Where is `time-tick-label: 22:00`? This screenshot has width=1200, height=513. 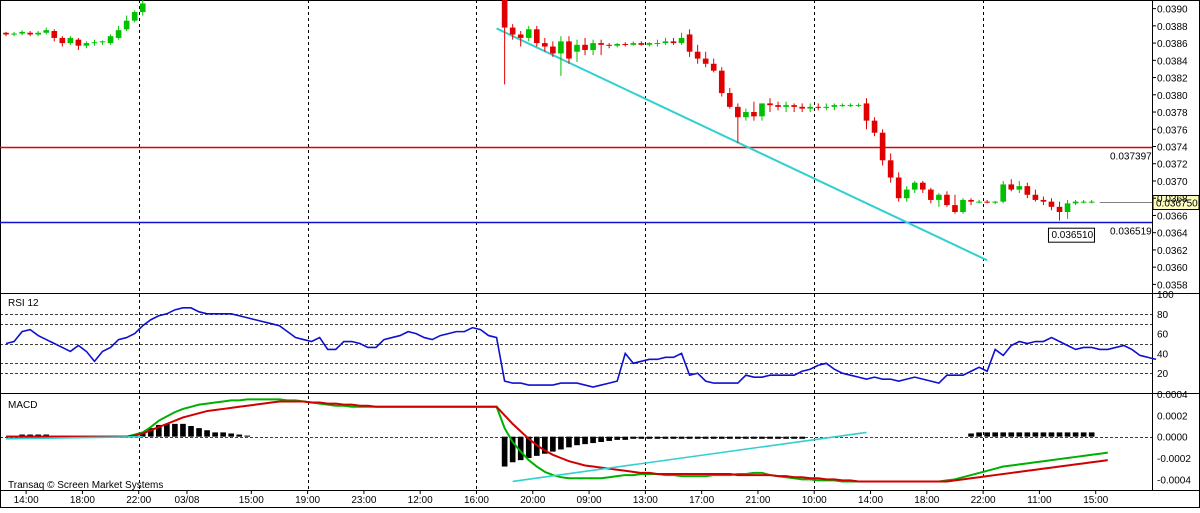 time-tick-label: 22:00 is located at coordinates (983, 500).